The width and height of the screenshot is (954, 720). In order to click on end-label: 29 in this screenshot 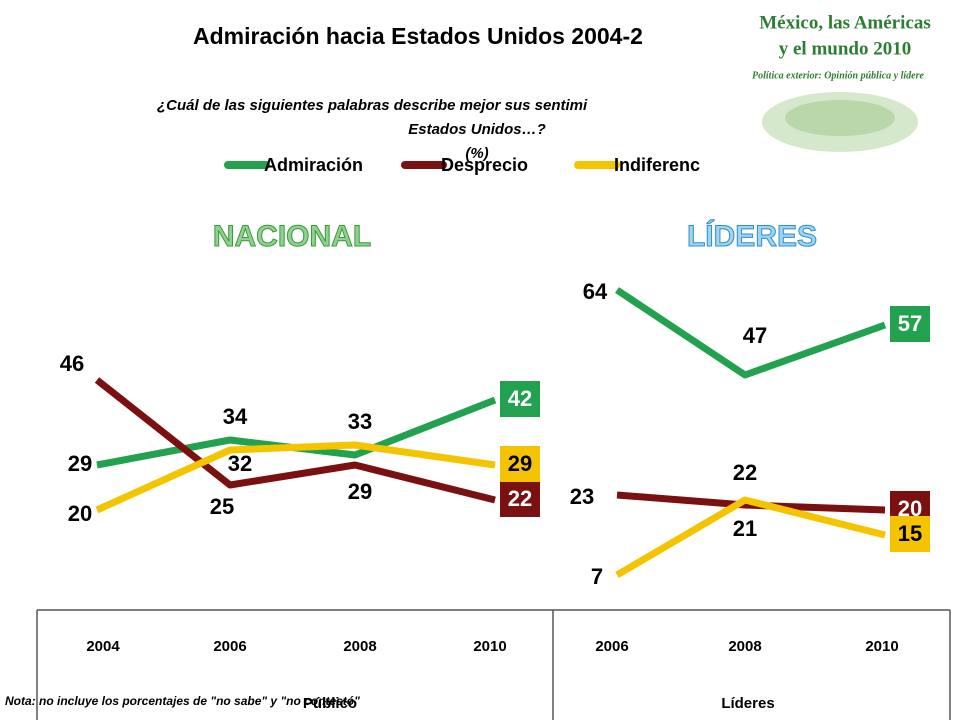, I will do `click(520, 463)`.